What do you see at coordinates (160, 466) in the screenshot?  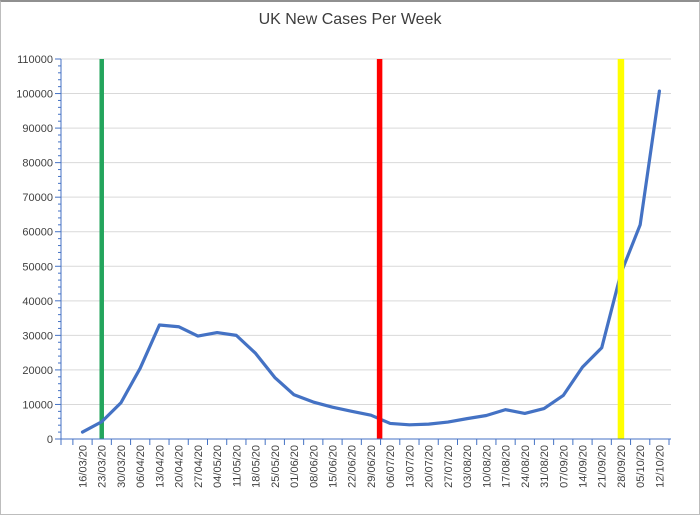 I see `x-tick-label: 13/04/20` at bounding box center [160, 466].